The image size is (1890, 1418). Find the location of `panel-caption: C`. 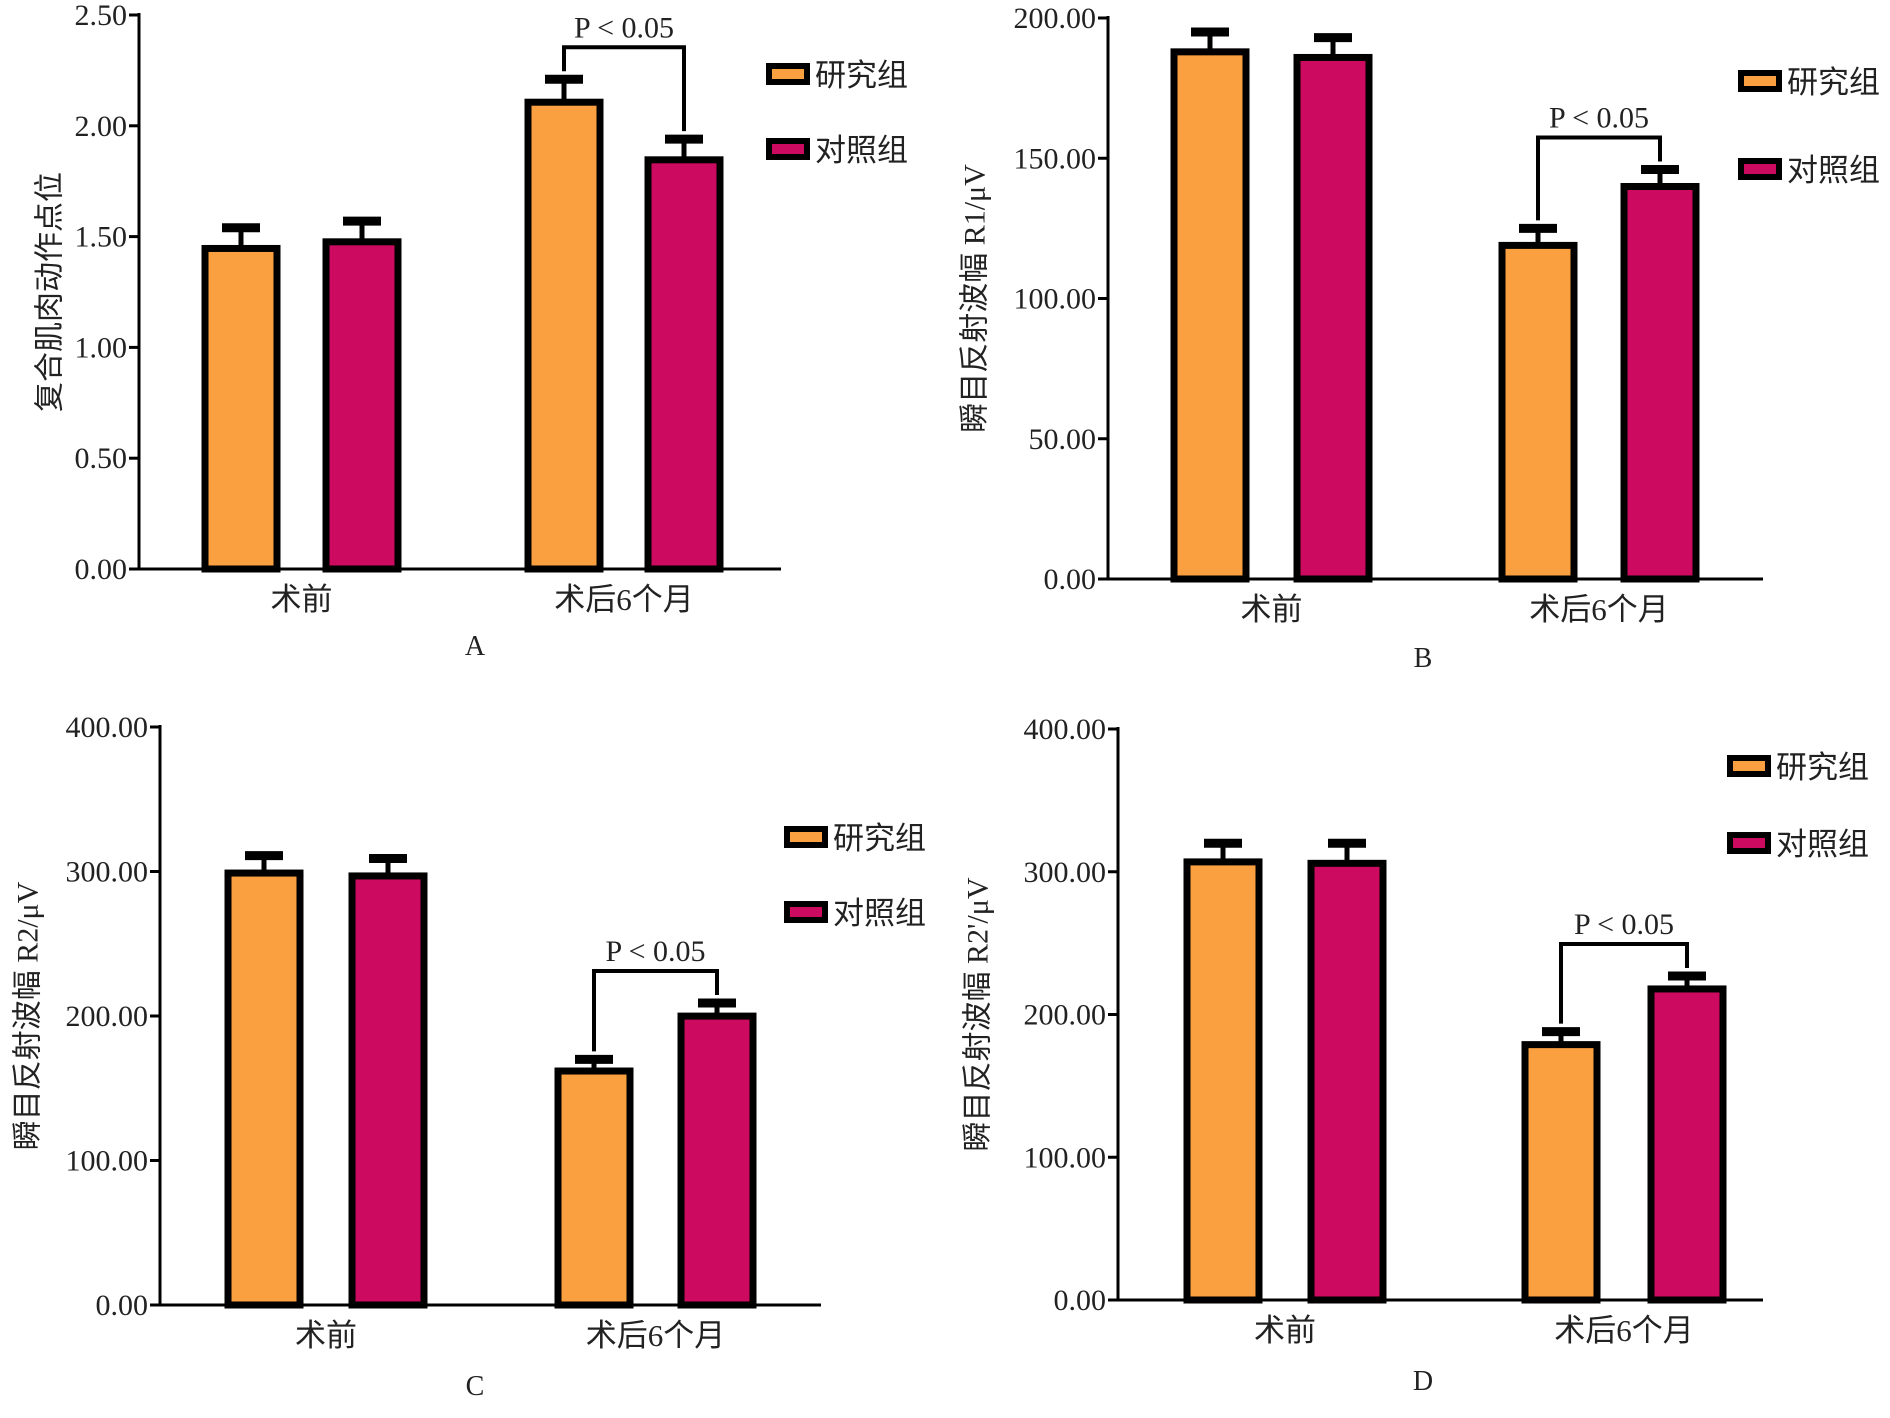

panel-caption: C is located at coordinates (475, 1386).